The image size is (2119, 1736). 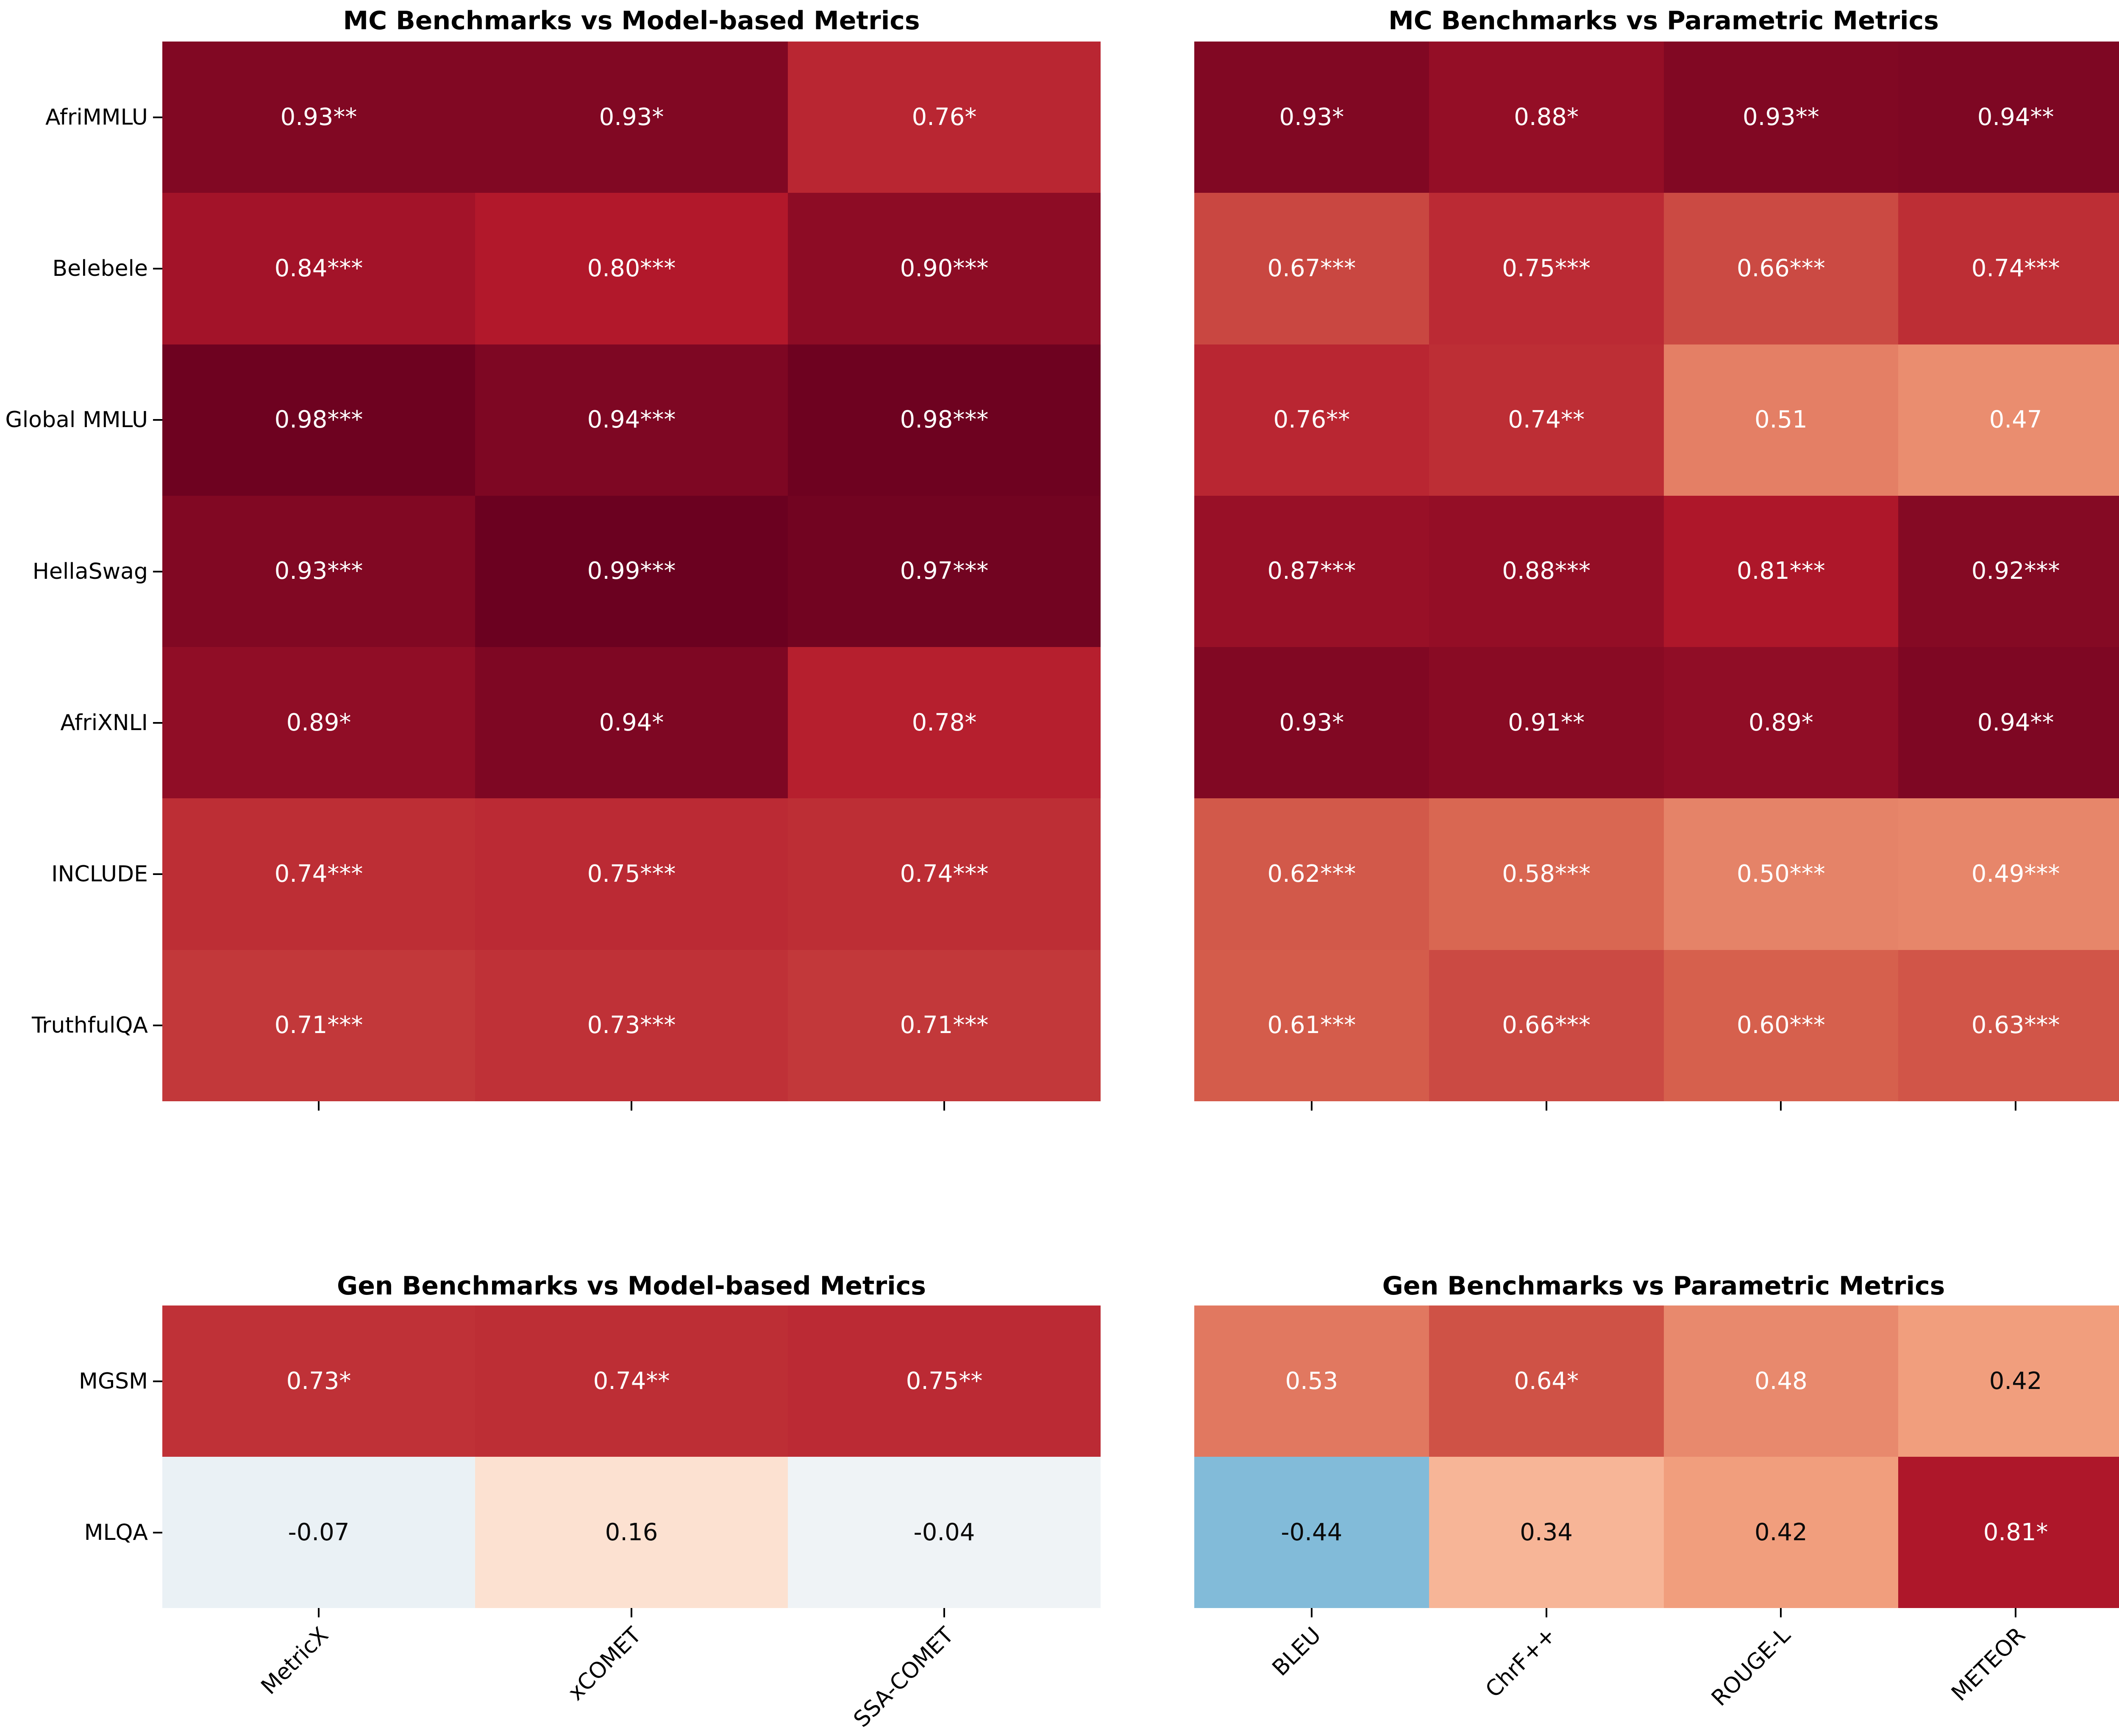 What do you see at coordinates (1546, 723) in the screenshot?
I see `heatmap-cell: 0.91**` at bounding box center [1546, 723].